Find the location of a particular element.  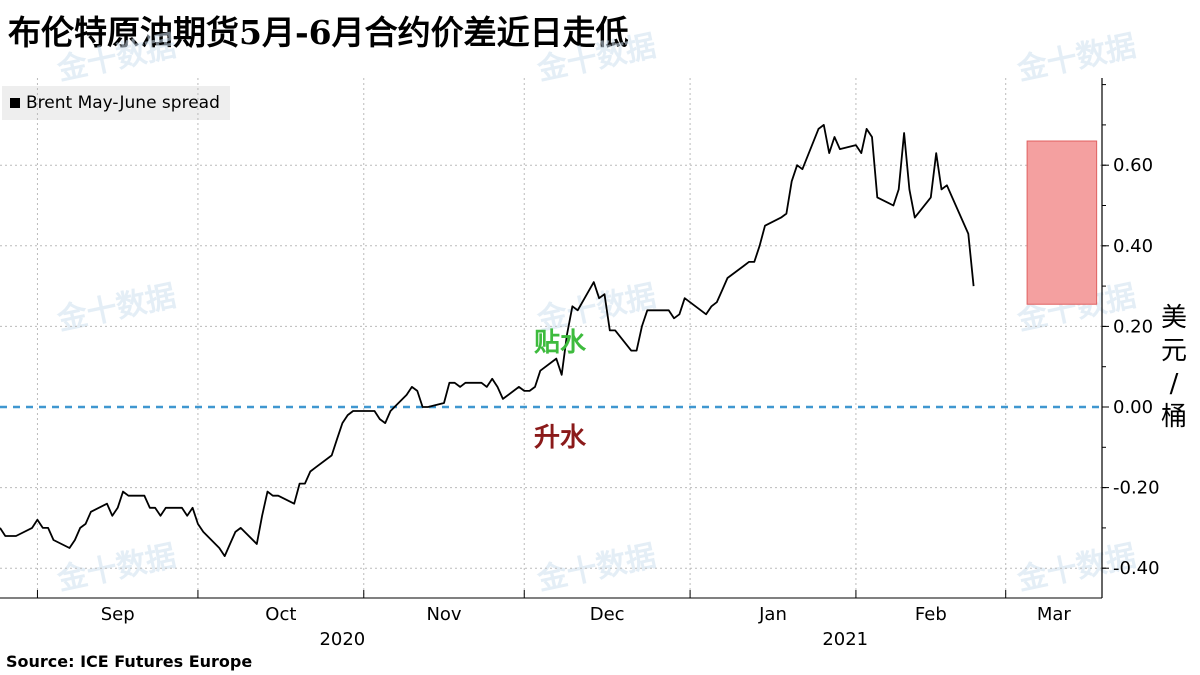

unit-char: 美 is located at coordinates (1173, 318).